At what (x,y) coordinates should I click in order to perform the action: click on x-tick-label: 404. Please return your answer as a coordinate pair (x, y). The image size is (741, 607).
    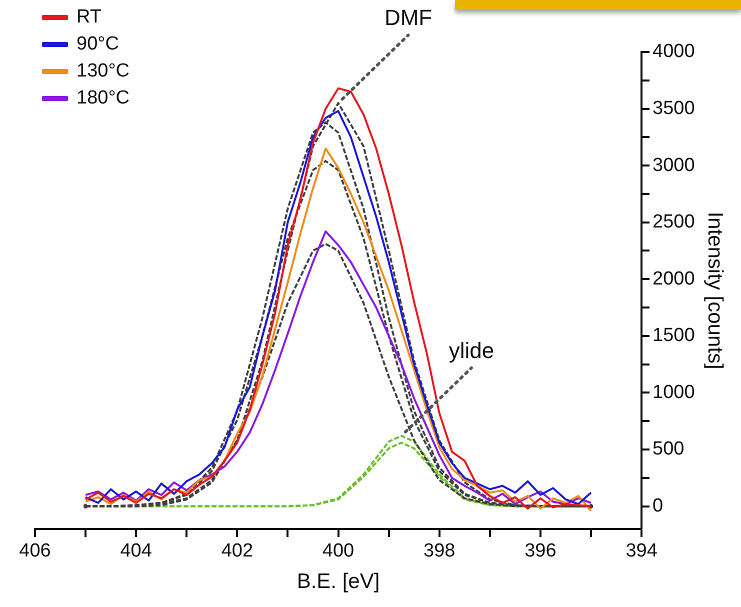
    Looking at the image, I should click on (136, 551).